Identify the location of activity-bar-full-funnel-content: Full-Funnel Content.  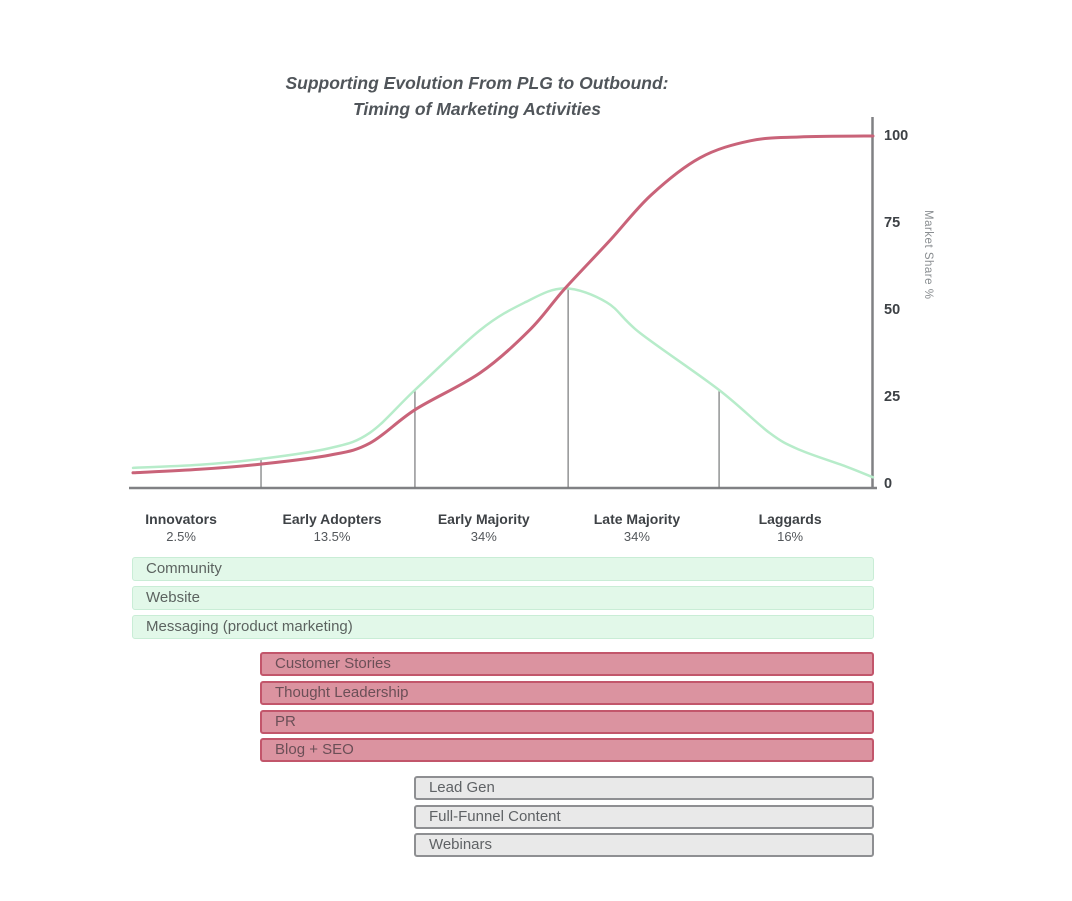
(643, 817).